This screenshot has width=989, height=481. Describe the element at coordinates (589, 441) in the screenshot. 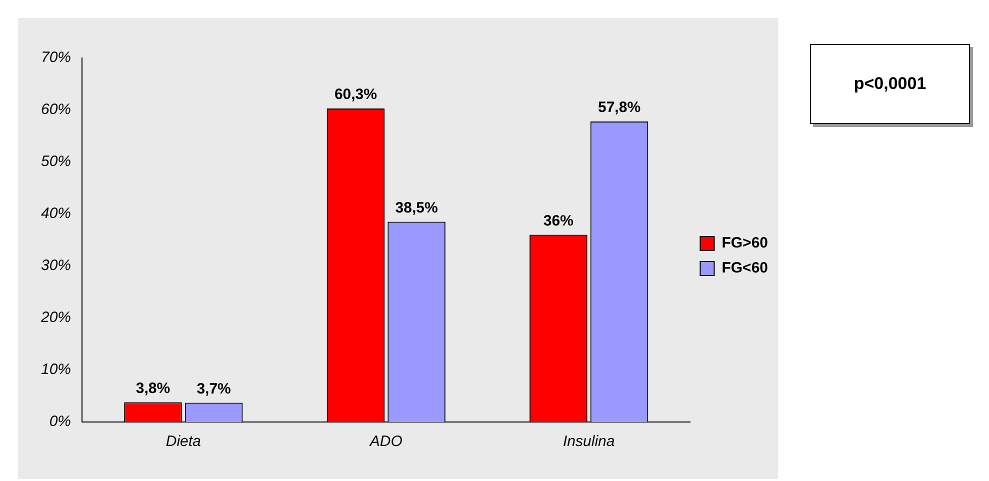

I see `x-tick-label: Insulina` at that location.